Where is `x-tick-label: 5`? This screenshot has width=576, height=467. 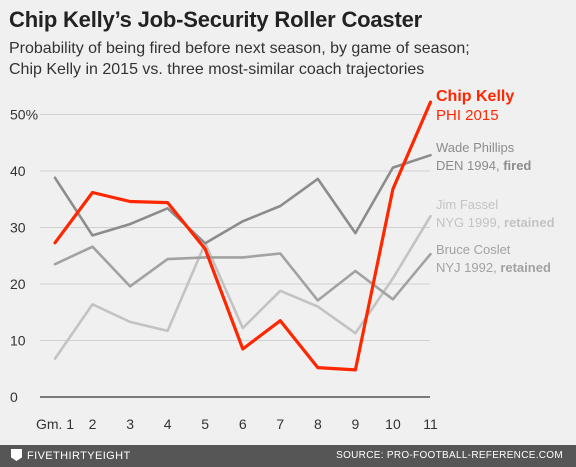 x-tick-label: 5 is located at coordinates (205, 424).